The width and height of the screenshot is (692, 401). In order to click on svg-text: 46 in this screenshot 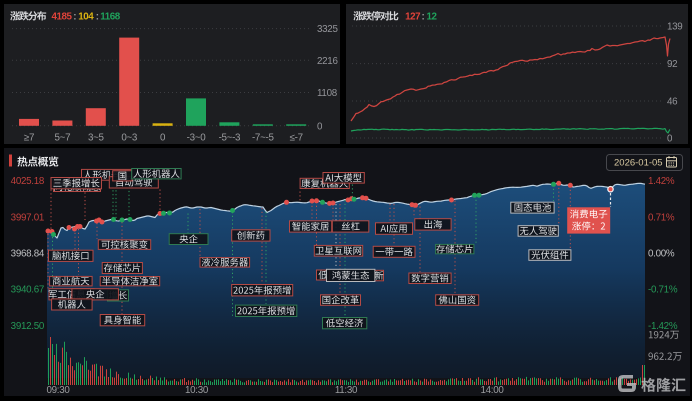, I will do `click(672, 102)`.